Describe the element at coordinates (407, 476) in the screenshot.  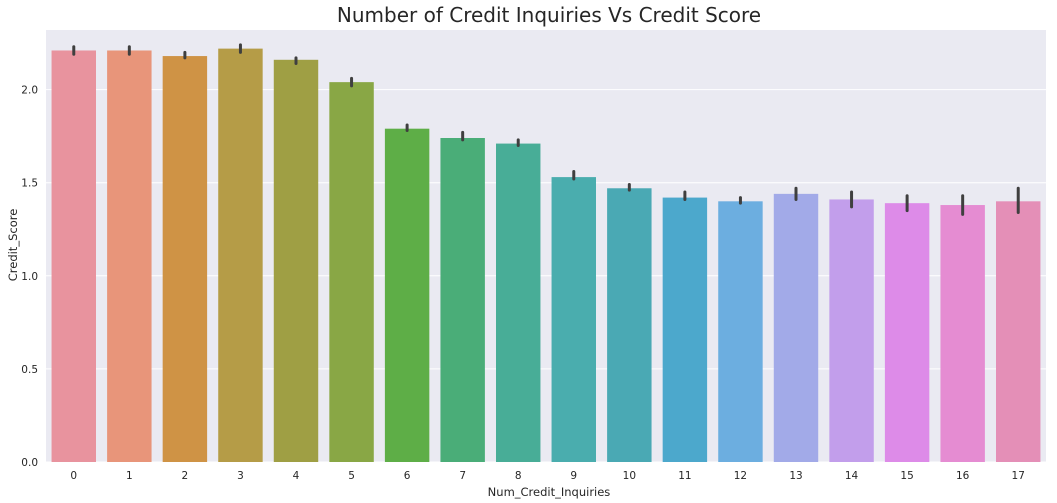
I see `x-tick-label: 6` at that location.